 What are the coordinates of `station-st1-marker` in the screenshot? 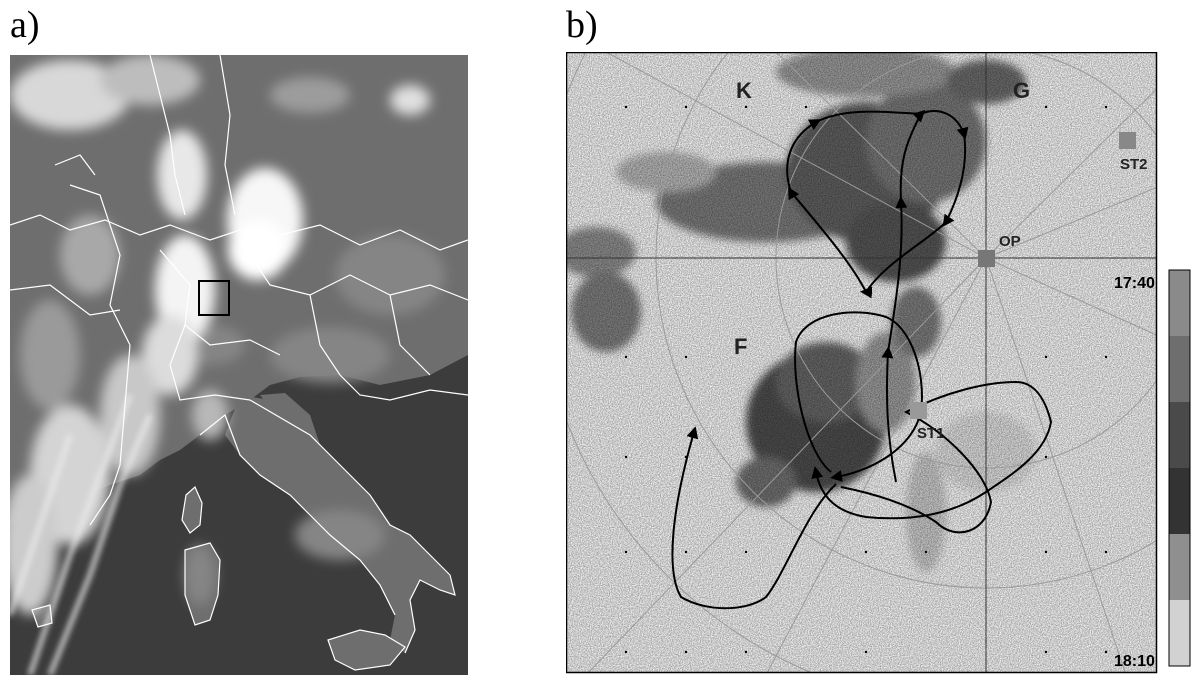 It's located at (918, 410).